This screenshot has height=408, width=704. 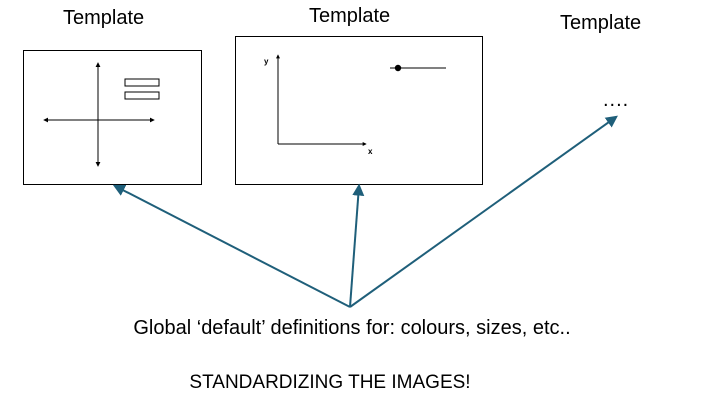 I want to click on template-title-2: Template, so click(x=350, y=16).